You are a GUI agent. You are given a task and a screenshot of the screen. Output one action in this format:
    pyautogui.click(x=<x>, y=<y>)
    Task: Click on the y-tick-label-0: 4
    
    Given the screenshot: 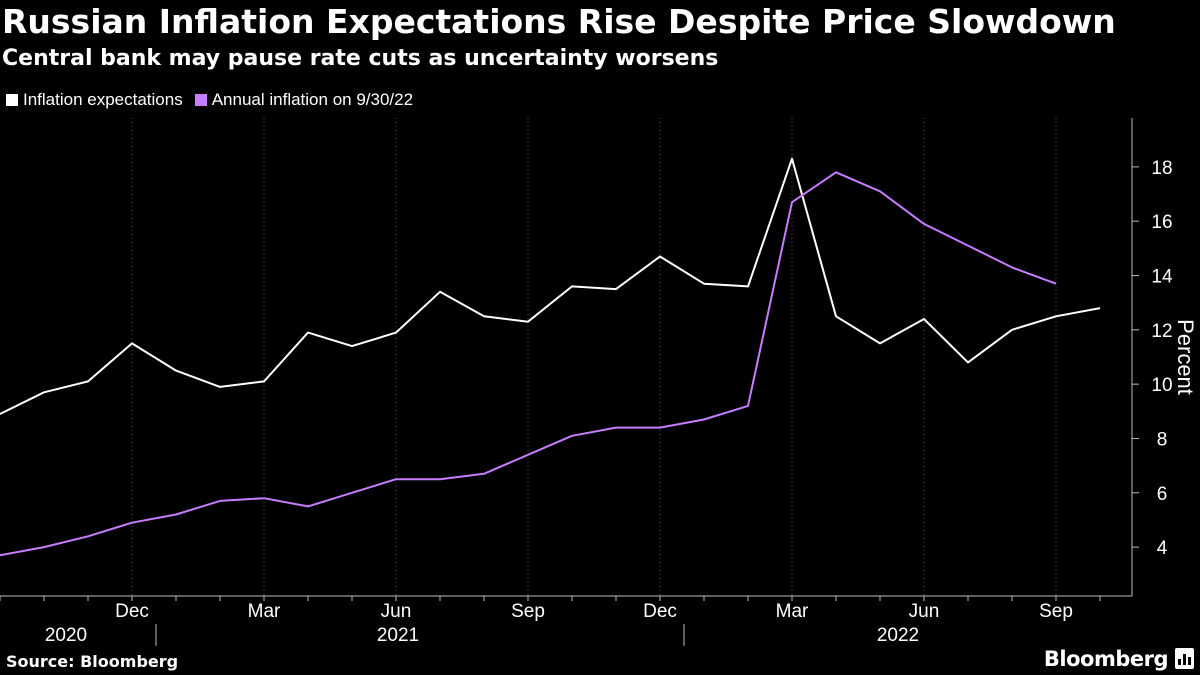 What is the action you would take?
    pyautogui.click(x=1162, y=548)
    